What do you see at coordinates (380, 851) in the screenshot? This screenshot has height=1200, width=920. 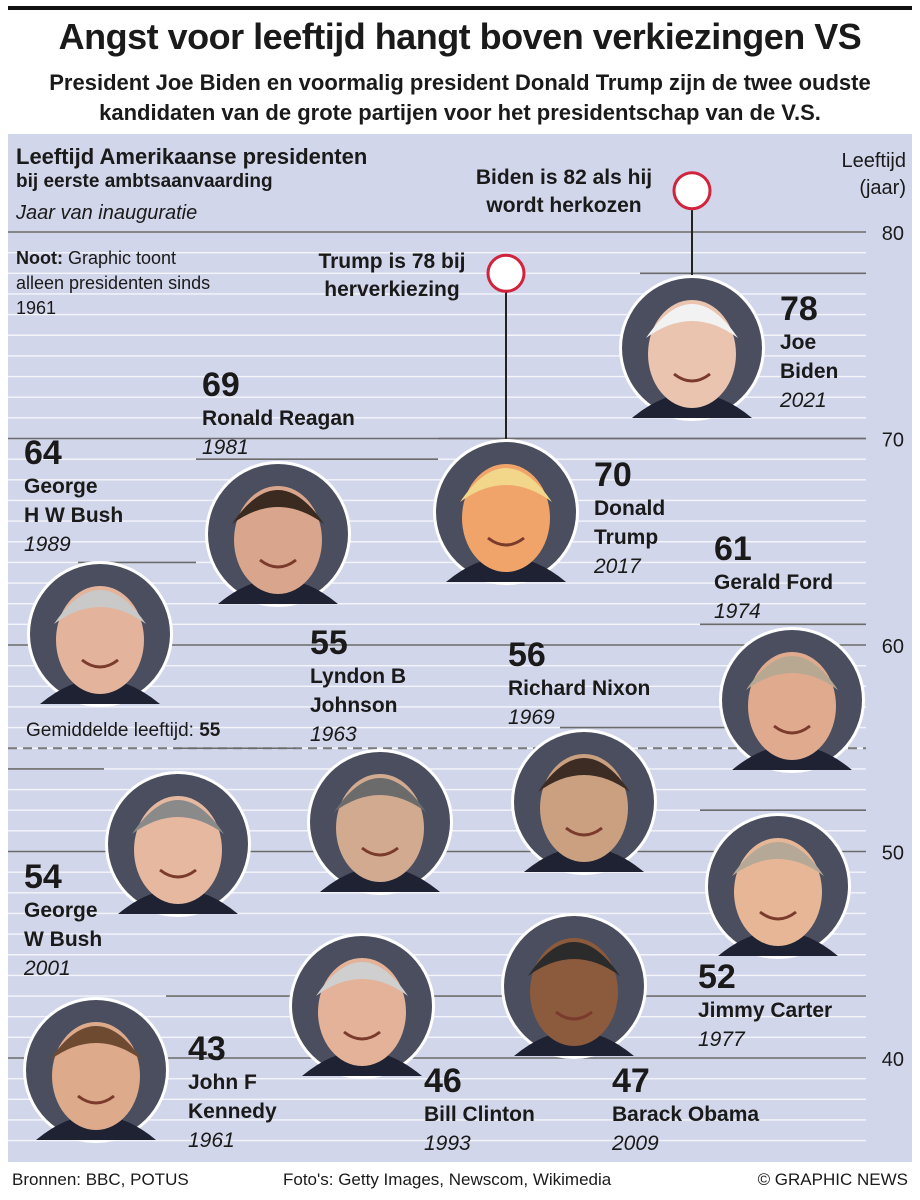 I see `portrait-johnson-smile` at bounding box center [380, 851].